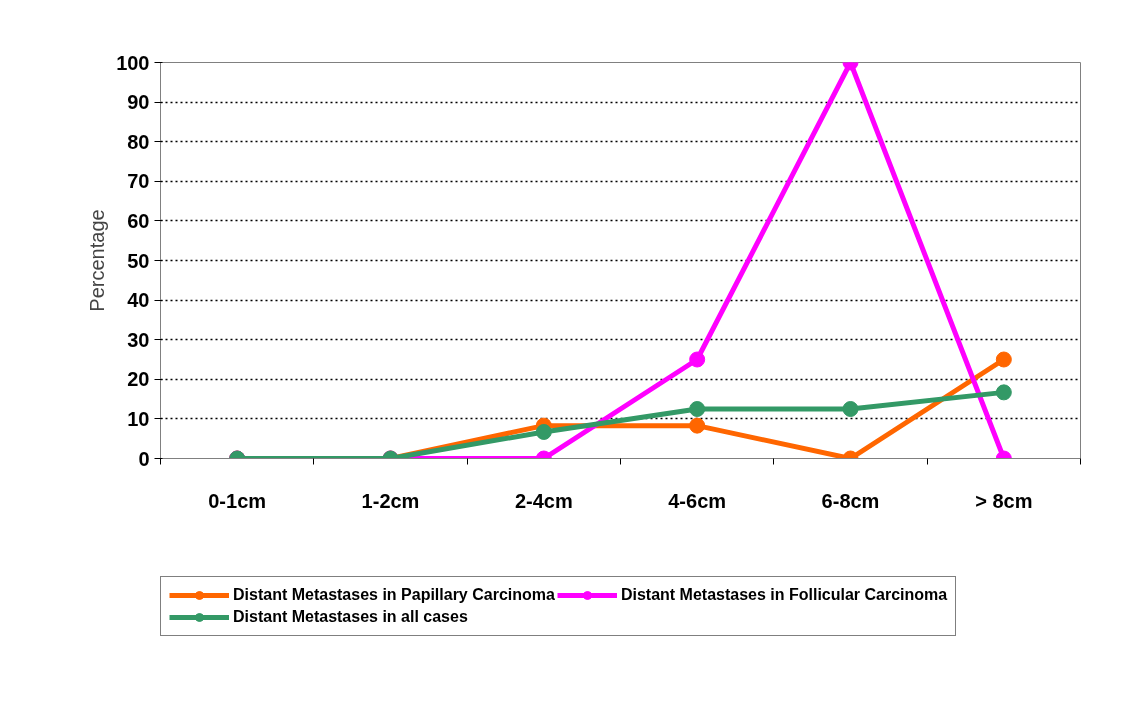  Describe the element at coordinates (144, 458) in the screenshot. I see `y-tick-label: 0` at that location.